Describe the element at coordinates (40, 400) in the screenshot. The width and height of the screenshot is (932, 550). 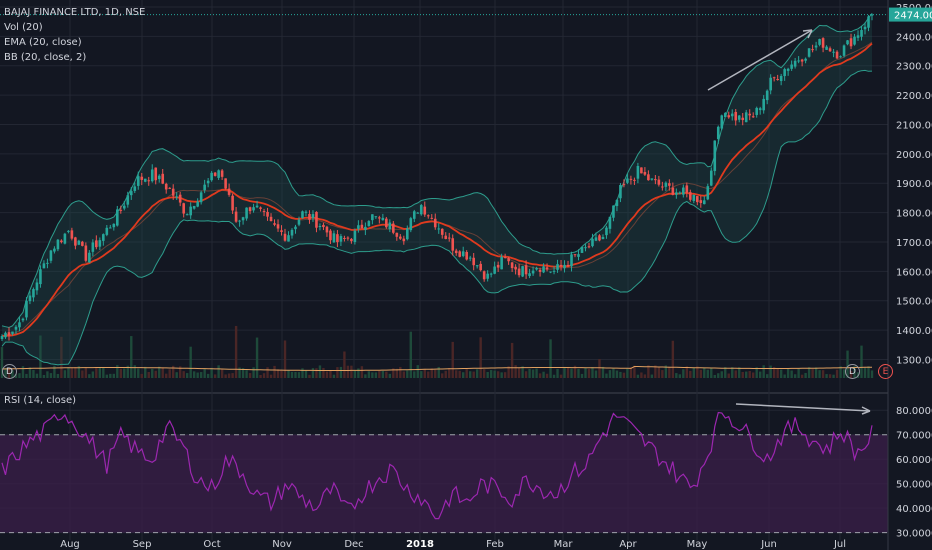
I see `rsi-label: RSI (14, close)` at that location.